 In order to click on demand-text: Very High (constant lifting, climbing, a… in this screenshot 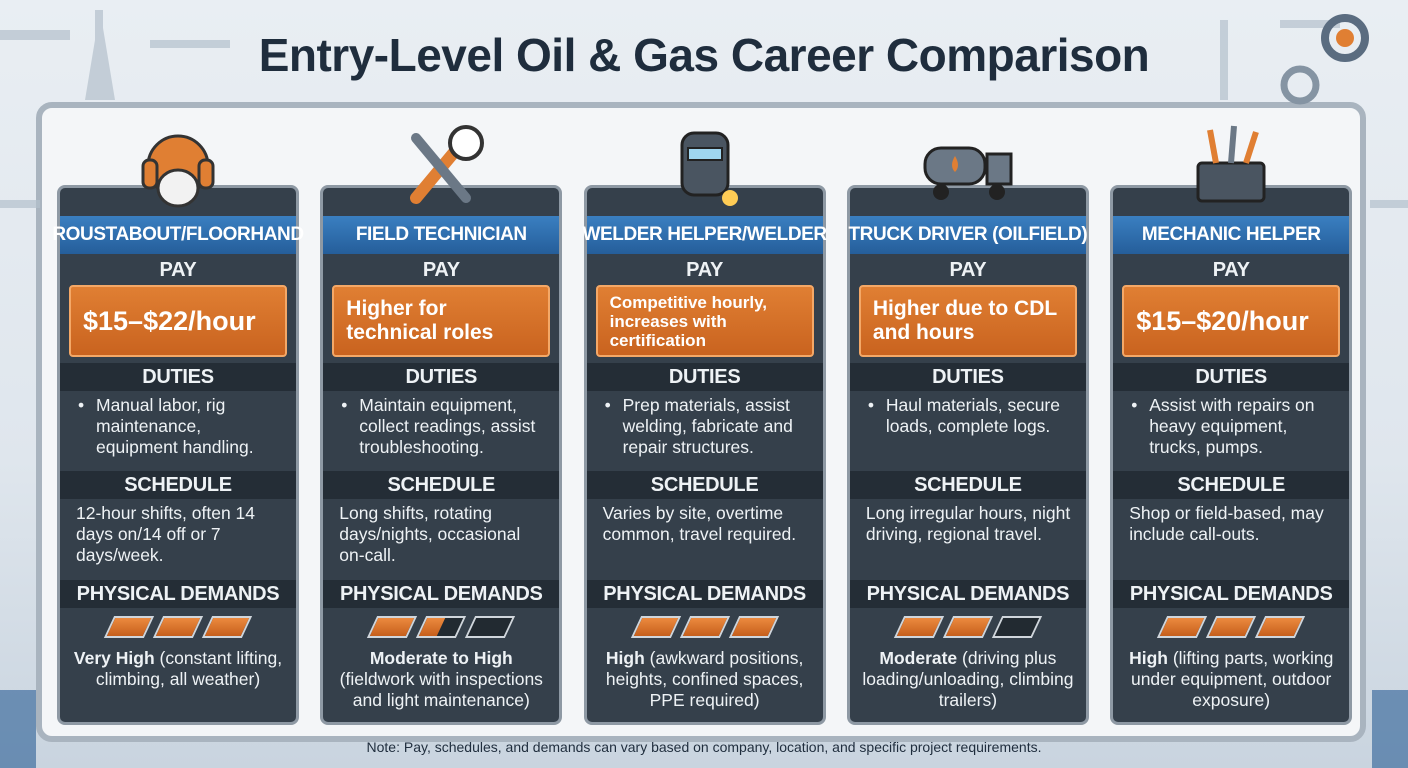, I will do `click(178, 669)`.